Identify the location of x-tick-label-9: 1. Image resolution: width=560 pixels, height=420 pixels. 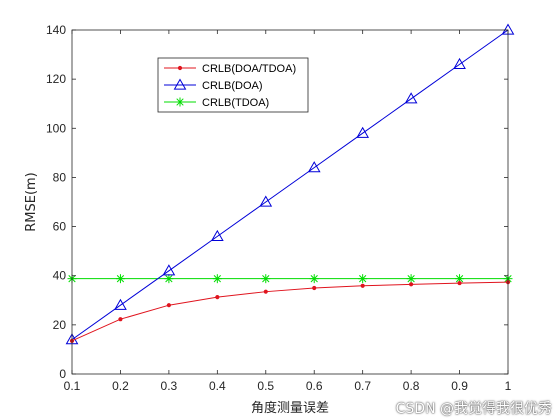
(508, 386).